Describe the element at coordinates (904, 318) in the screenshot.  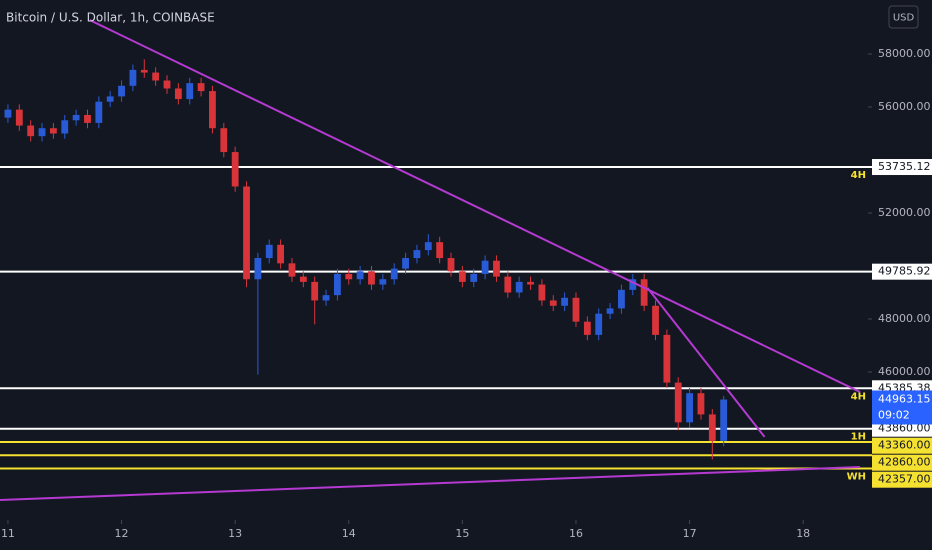
I see `y-tick-label: 48000.00` at that location.